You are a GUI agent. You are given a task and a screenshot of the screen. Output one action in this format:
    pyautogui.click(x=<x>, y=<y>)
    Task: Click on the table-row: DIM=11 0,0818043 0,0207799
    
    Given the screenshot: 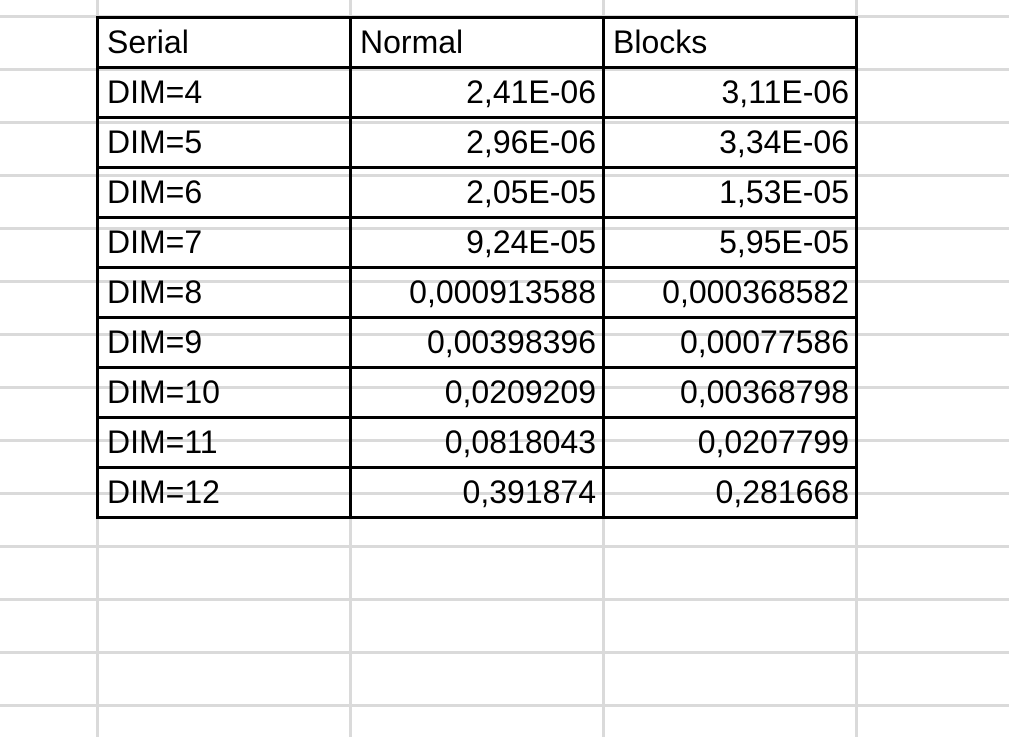 What is the action you would take?
    pyautogui.click(x=477, y=442)
    